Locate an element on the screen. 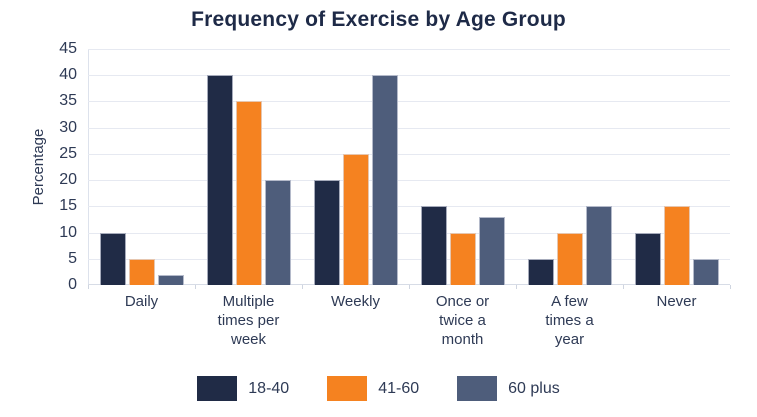 The height and width of the screenshot is (417, 757). y-tick-label-30: 30 is located at coordinates (68, 127).